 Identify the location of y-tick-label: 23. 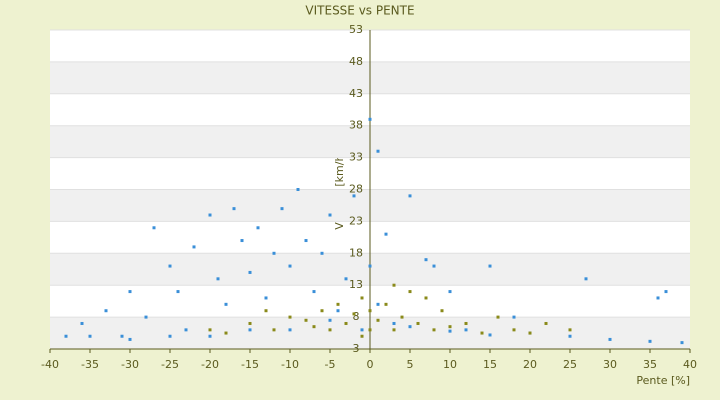
(356, 220).